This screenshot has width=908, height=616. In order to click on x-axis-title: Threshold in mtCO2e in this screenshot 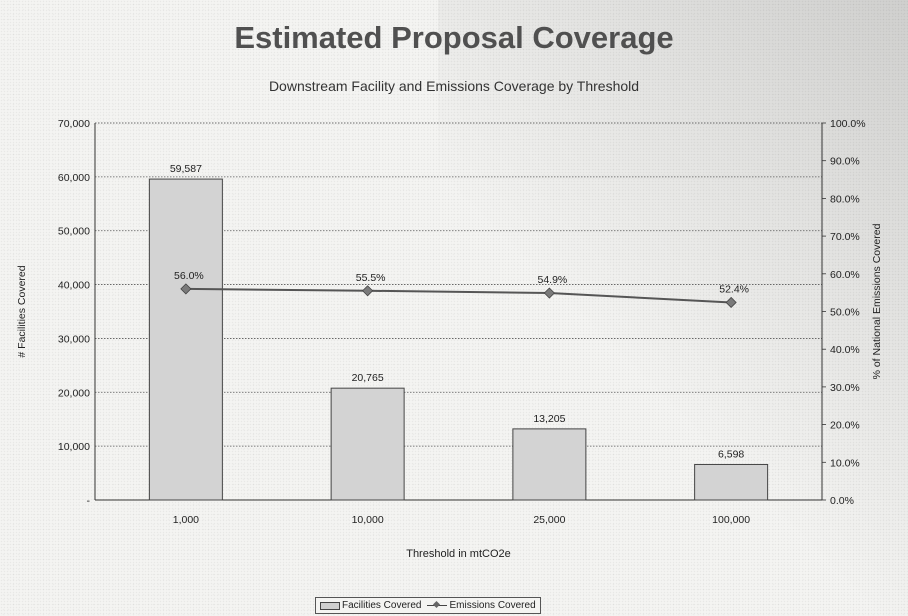, I will do `click(458, 554)`.